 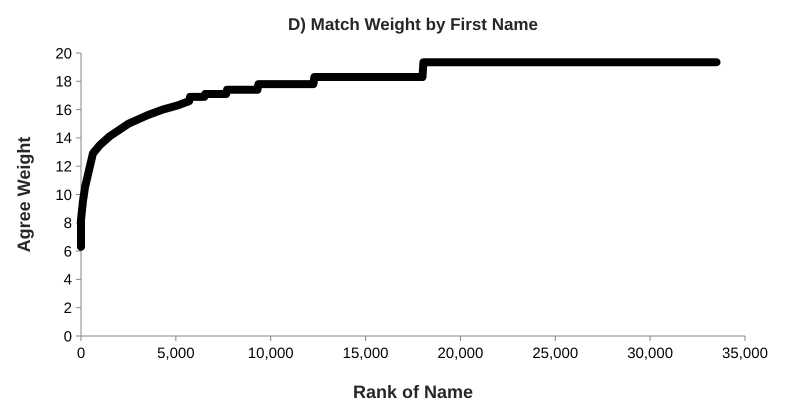 I want to click on chart-title: D) Match Weight by First Name, so click(x=413, y=24).